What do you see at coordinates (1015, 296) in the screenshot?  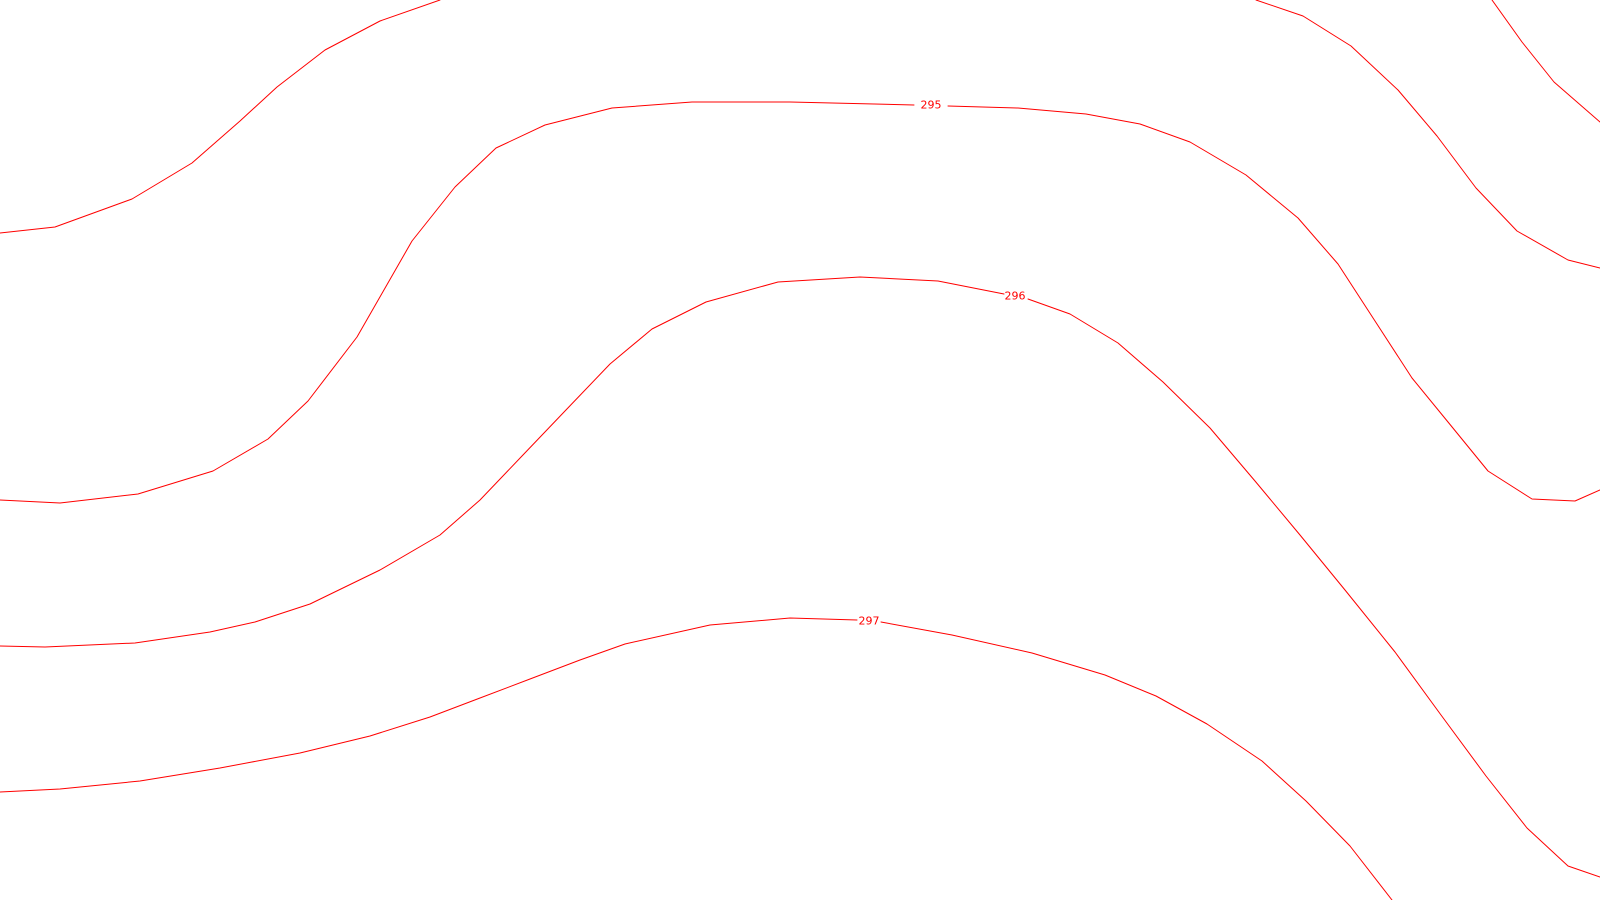 I see `contour-label-296: 296` at bounding box center [1015, 296].